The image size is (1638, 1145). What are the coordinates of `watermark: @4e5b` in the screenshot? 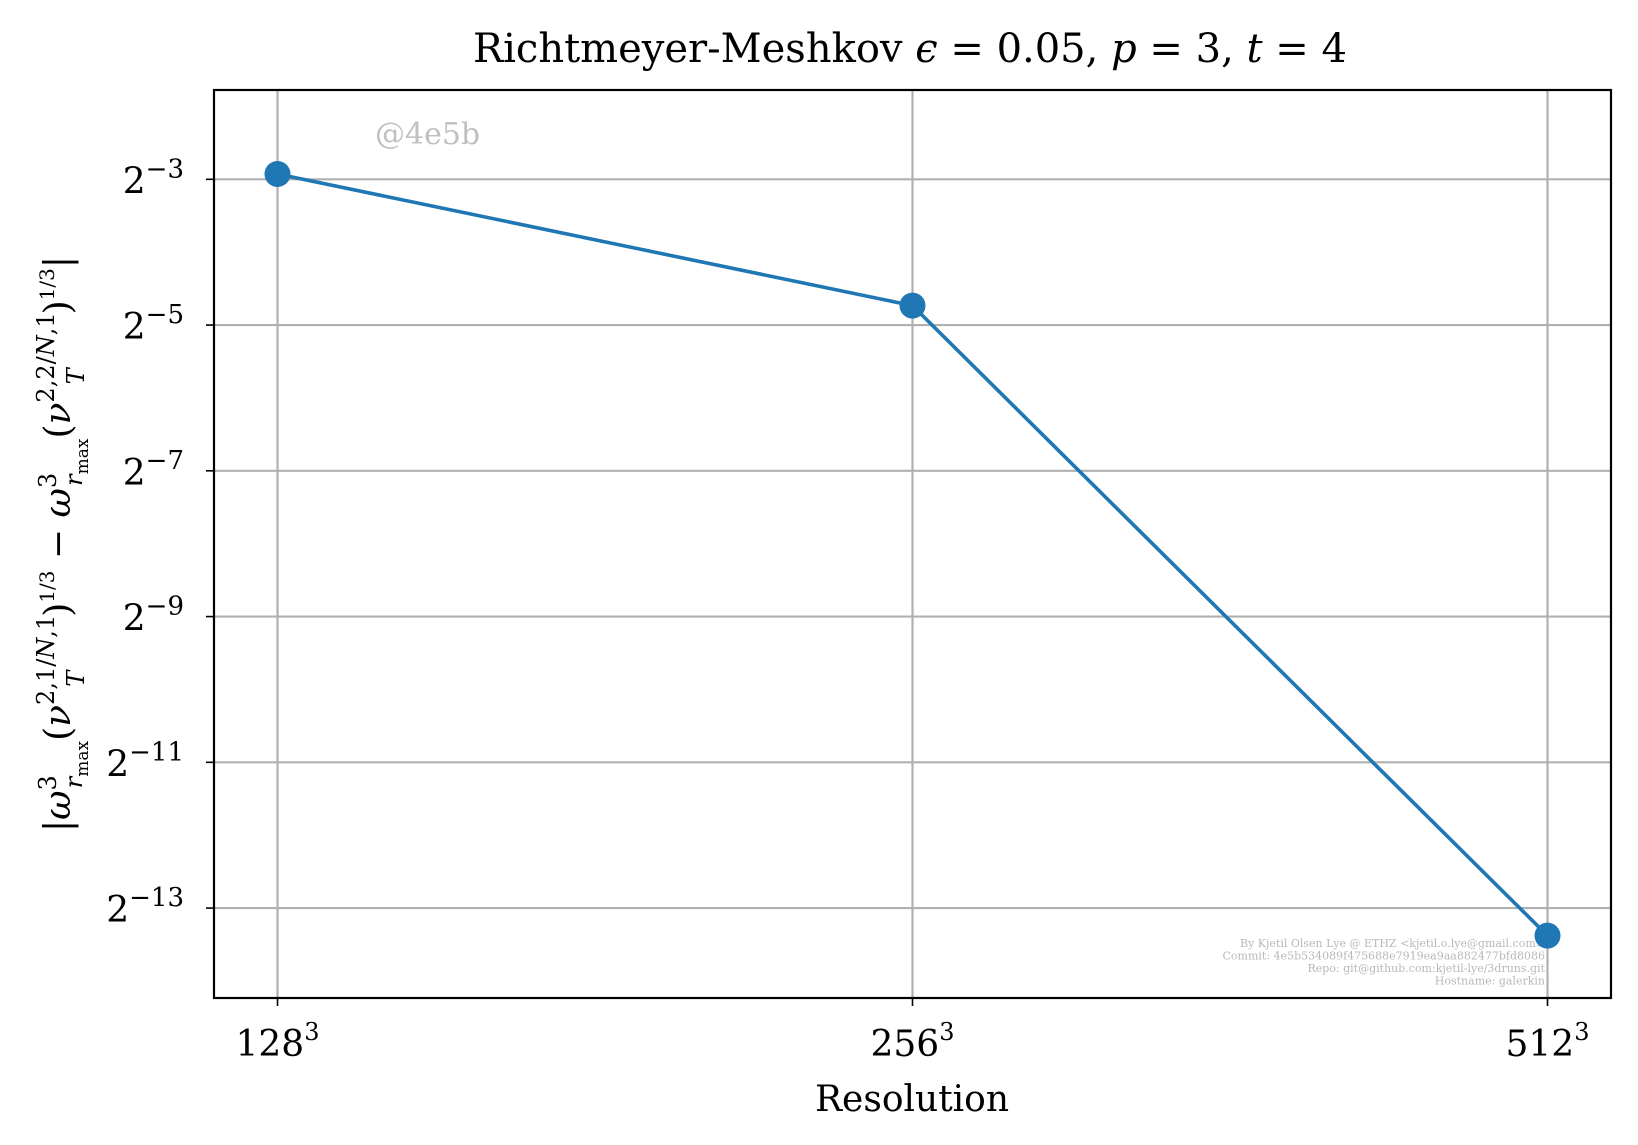 It's located at (427, 134).